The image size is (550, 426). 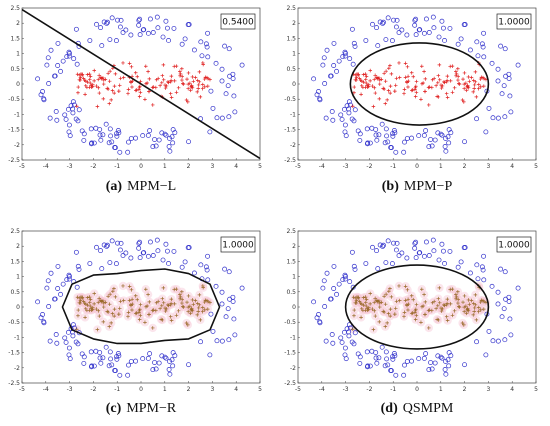 What do you see at coordinates (369, 389) in the screenshot?
I see `x-tick-label: -2` at bounding box center [369, 389].